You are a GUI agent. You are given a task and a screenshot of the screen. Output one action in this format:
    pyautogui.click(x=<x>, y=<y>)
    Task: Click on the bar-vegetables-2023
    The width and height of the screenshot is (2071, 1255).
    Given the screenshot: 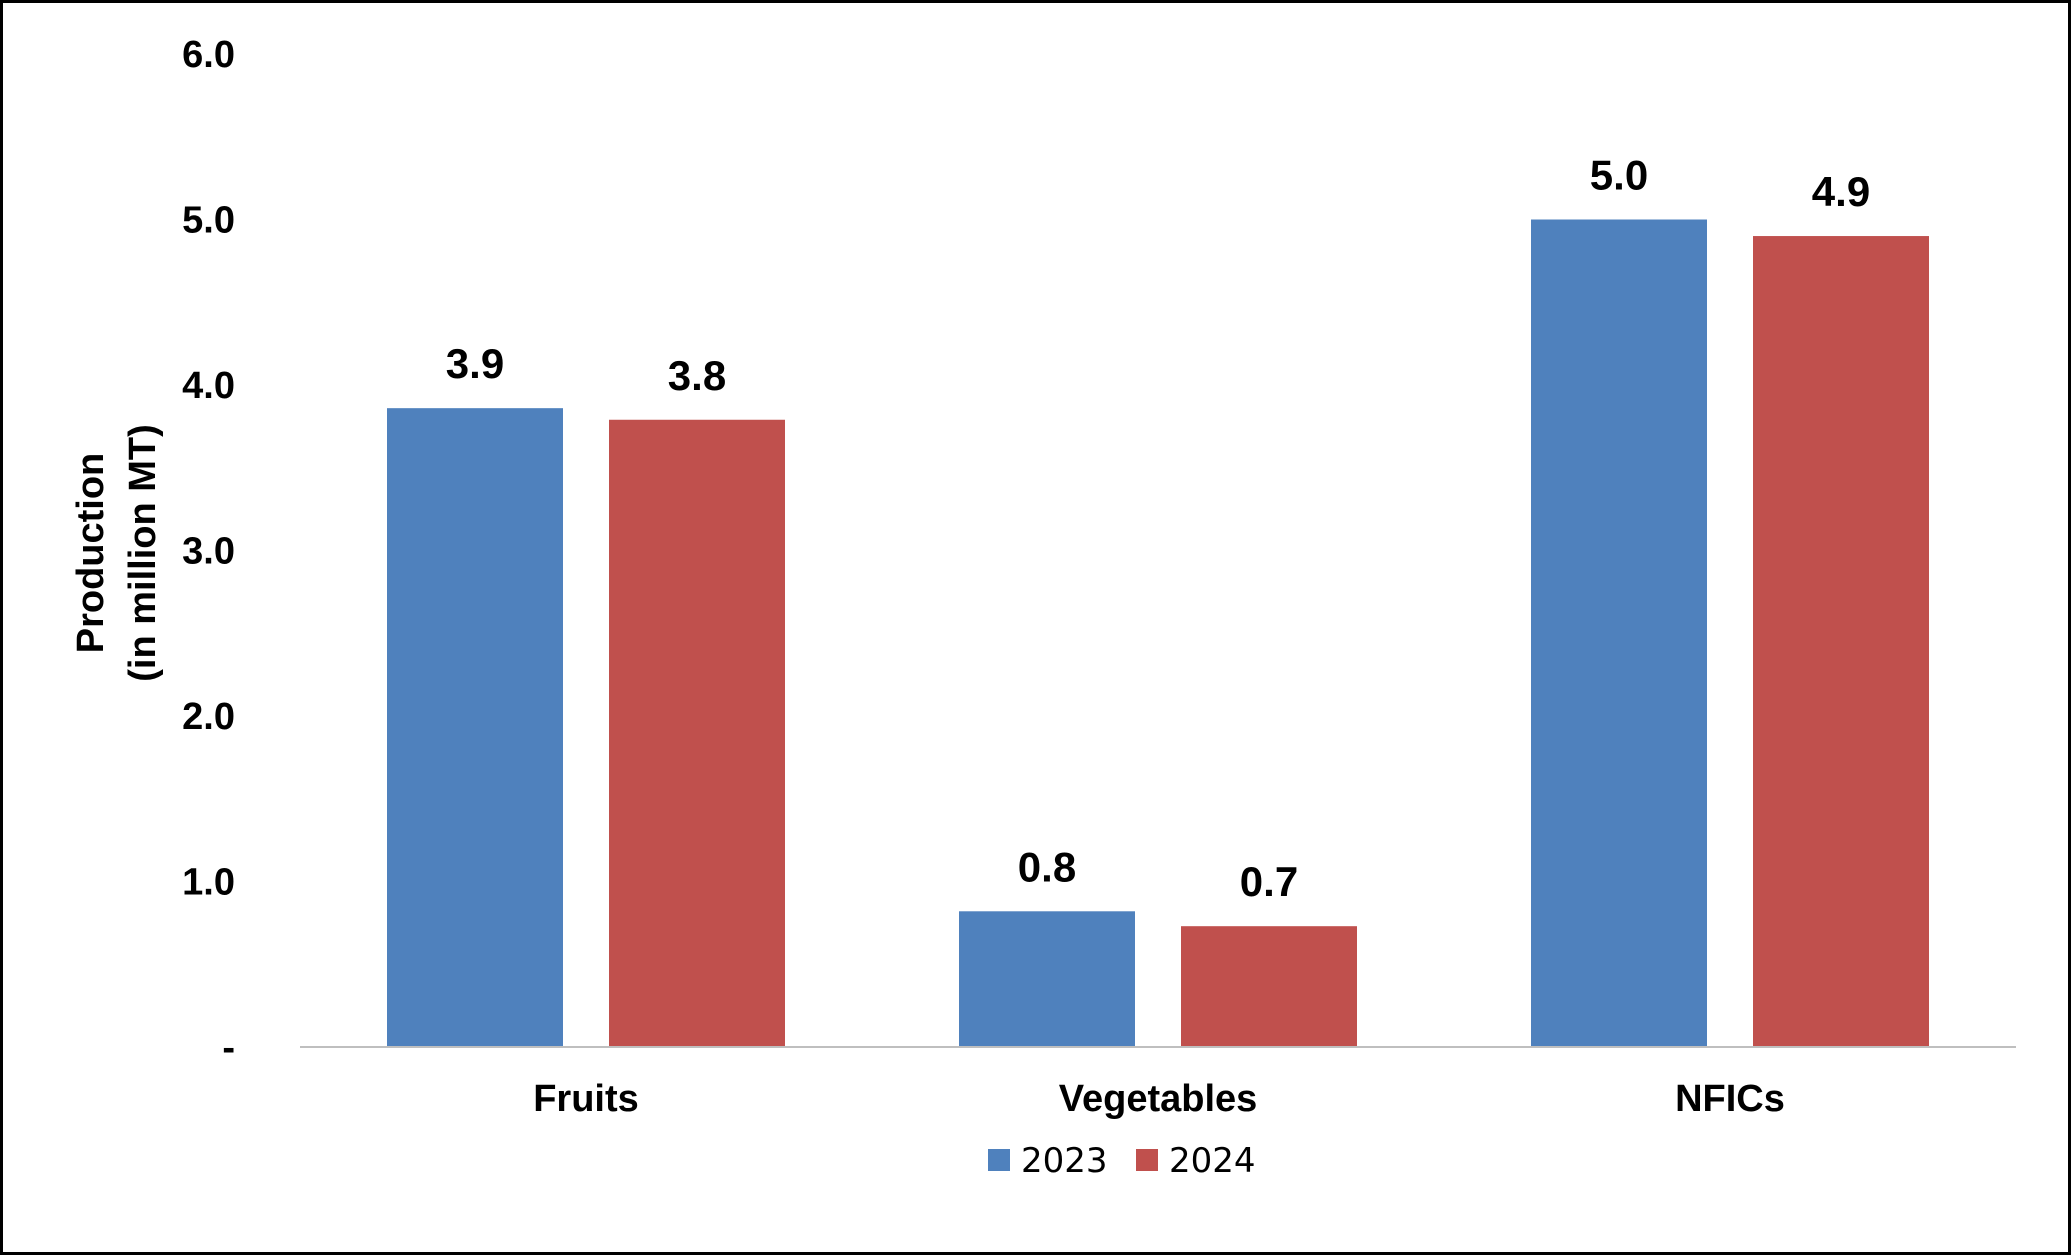 What is the action you would take?
    pyautogui.click(x=1047, y=979)
    